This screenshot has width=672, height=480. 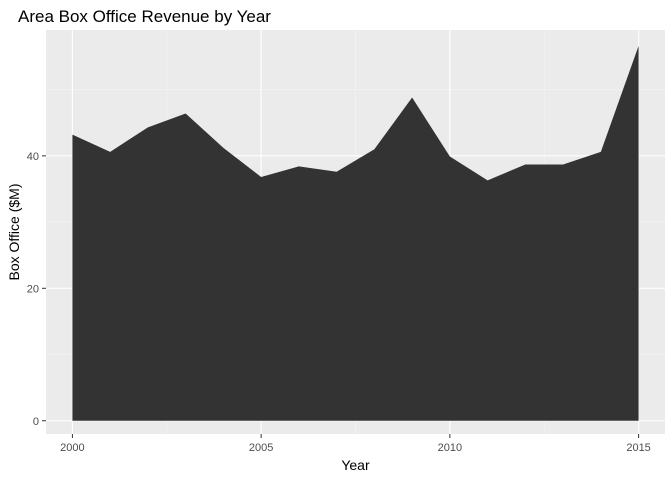 What do you see at coordinates (33, 289) in the screenshot?
I see `y-tick-label: 20` at bounding box center [33, 289].